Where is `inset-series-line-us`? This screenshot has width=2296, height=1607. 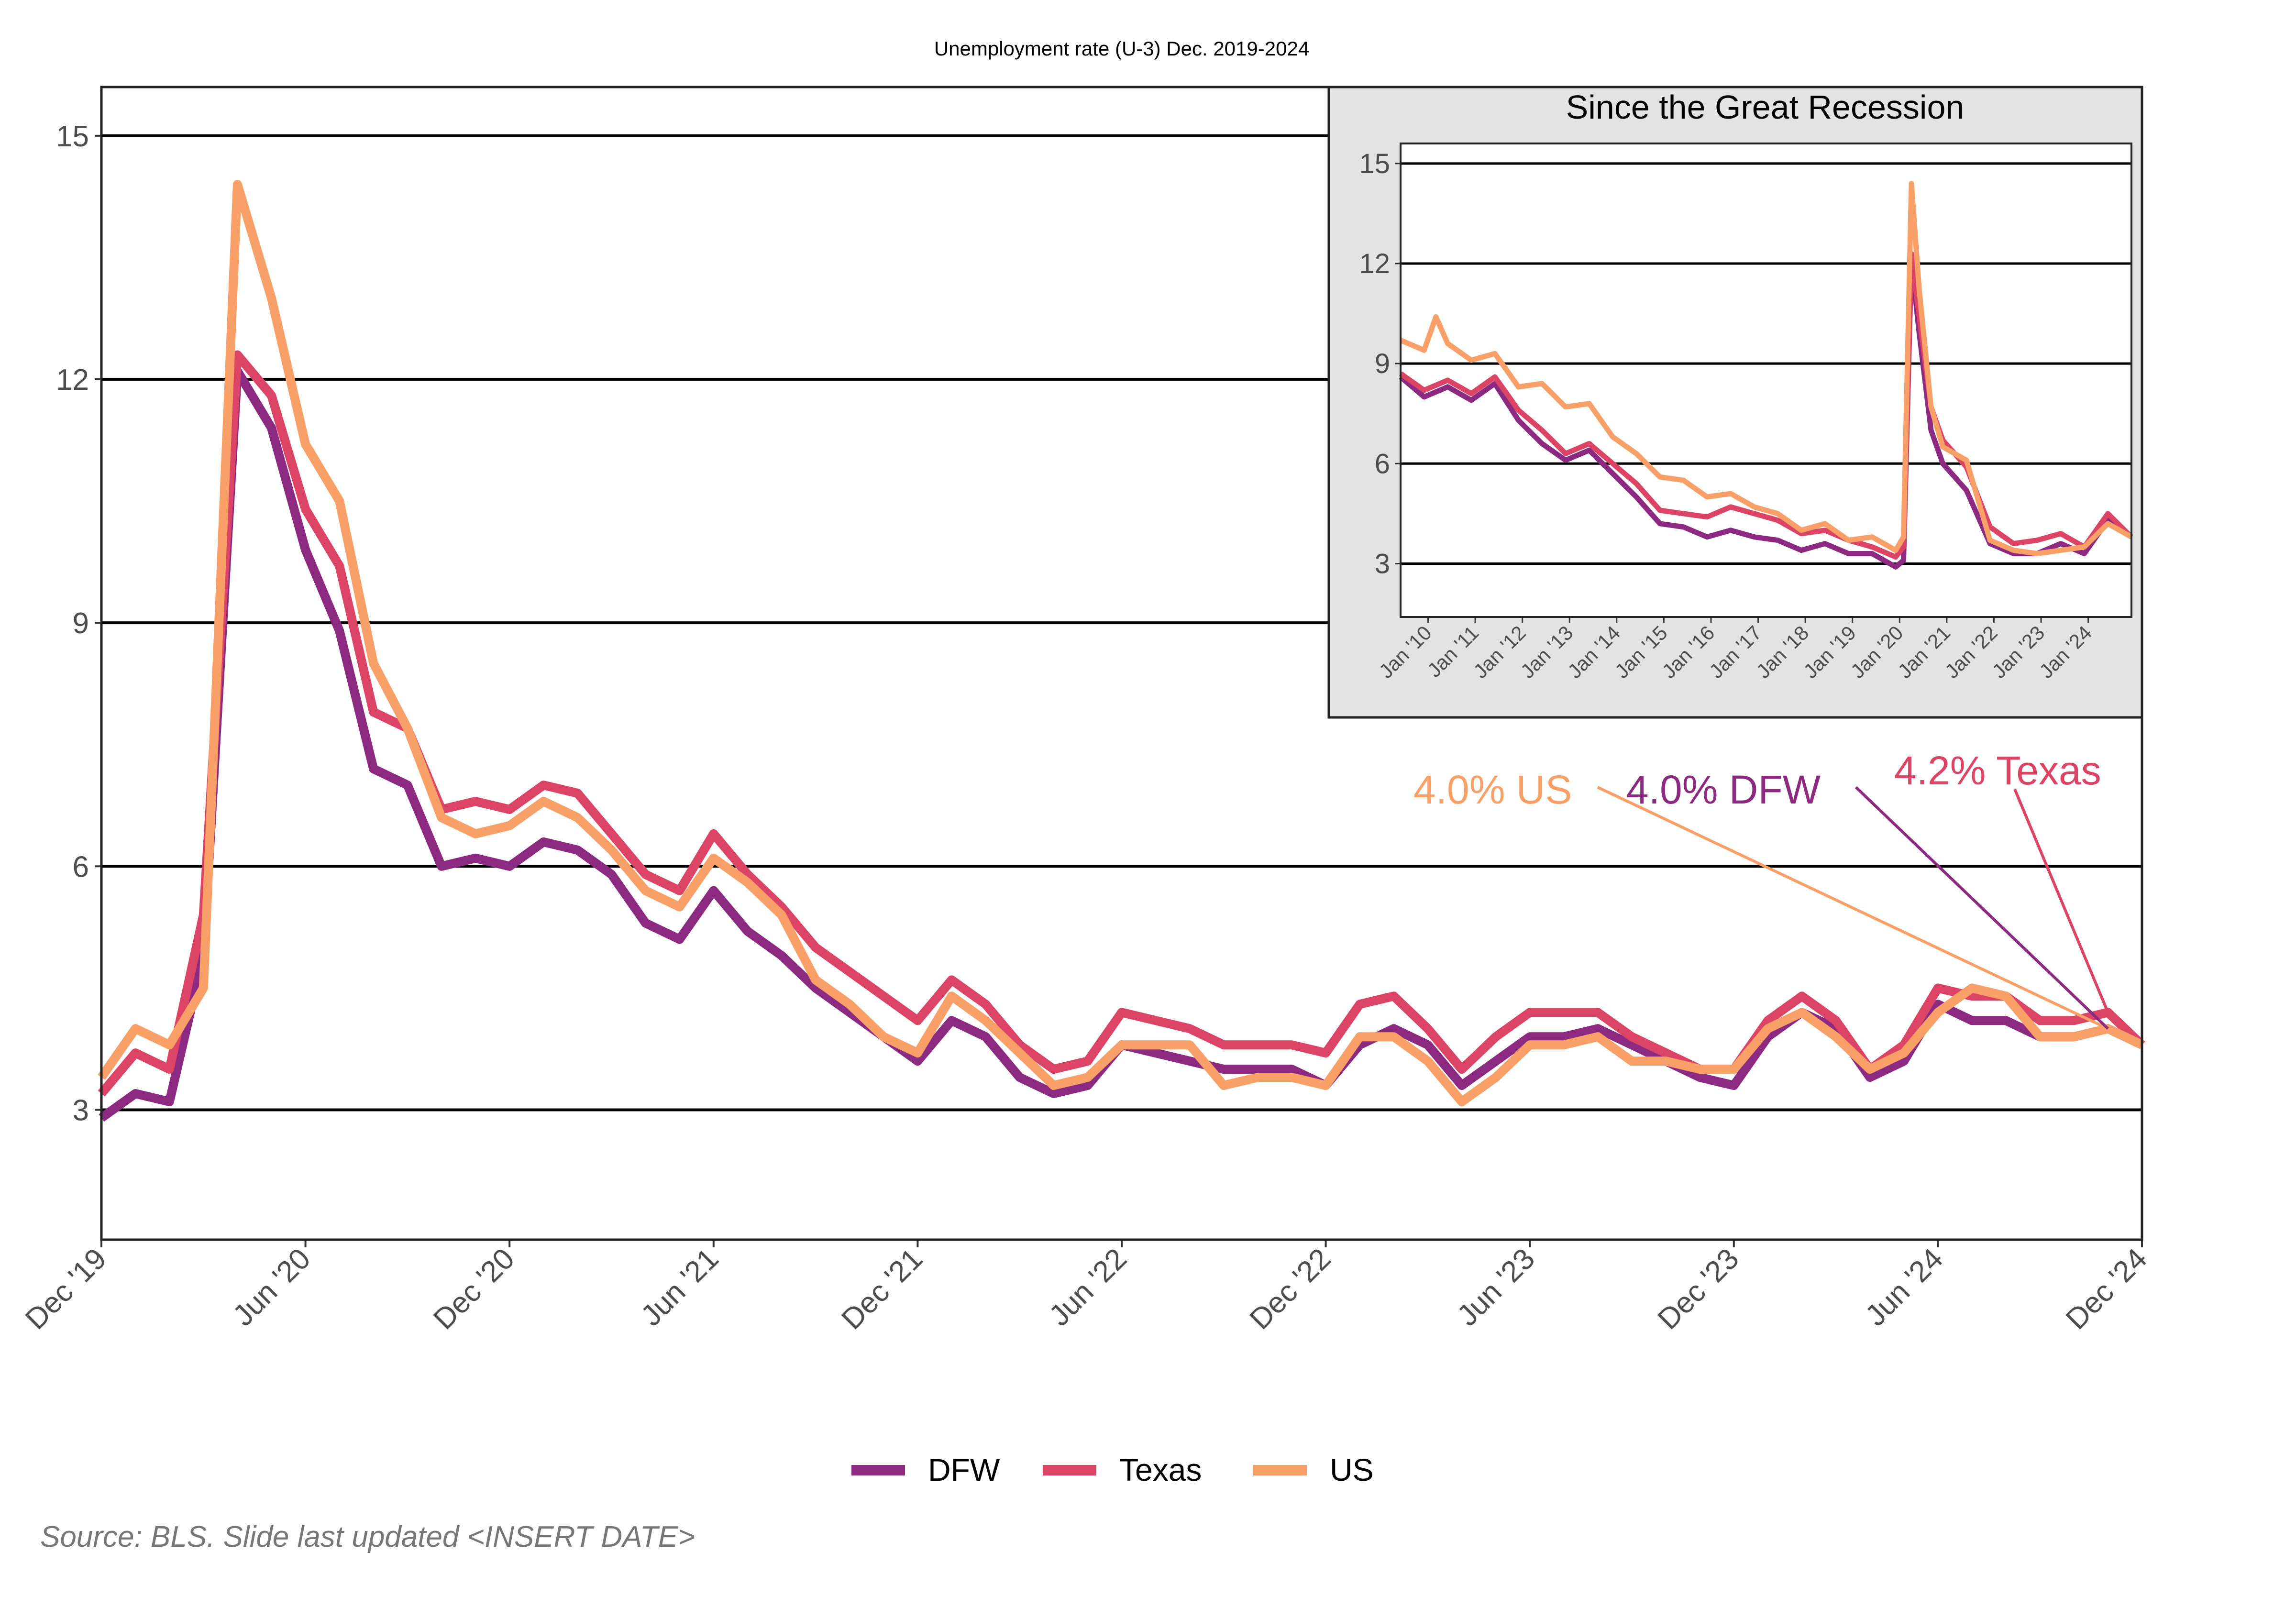 inset-series-line-us is located at coordinates (1766, 368).